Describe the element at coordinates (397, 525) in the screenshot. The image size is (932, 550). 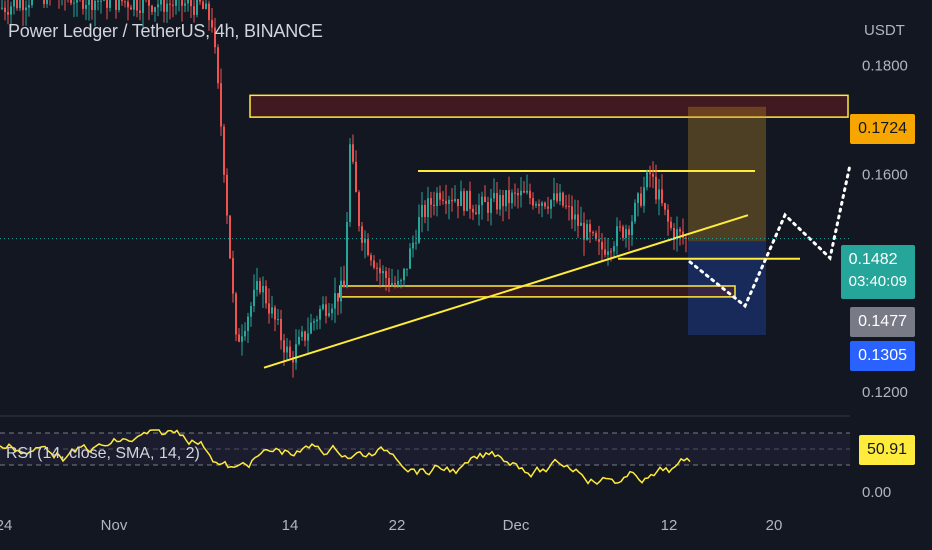
I see `time-axis-label: 22` at that location.